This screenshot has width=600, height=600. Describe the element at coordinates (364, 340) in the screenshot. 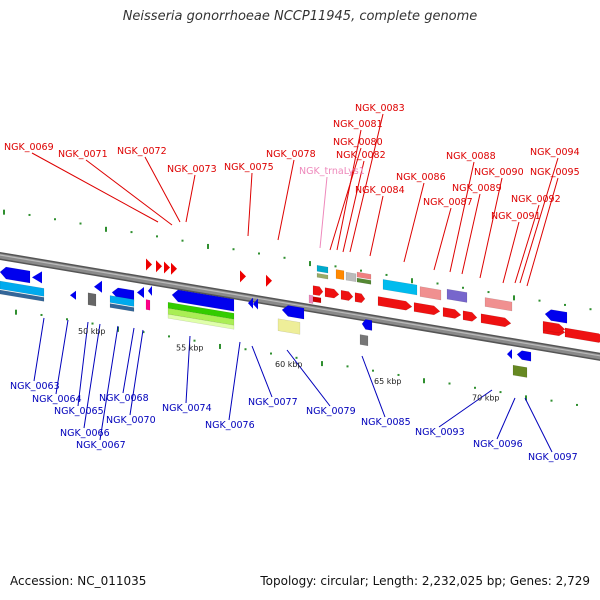

I see `reverse-block-gray` at that location.